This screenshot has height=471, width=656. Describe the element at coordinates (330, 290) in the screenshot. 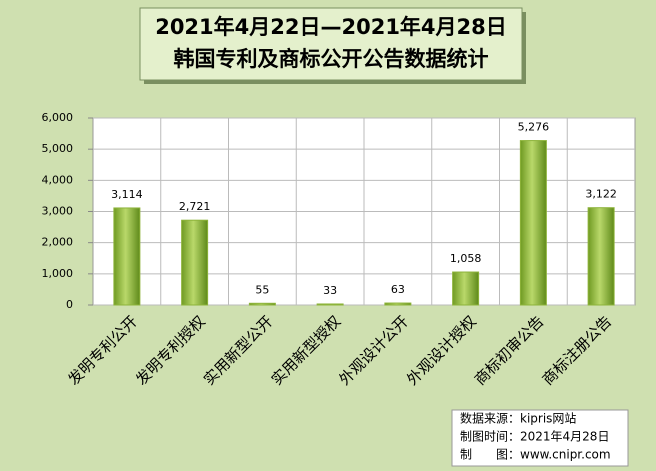

I see `value-label: 33` at that location.